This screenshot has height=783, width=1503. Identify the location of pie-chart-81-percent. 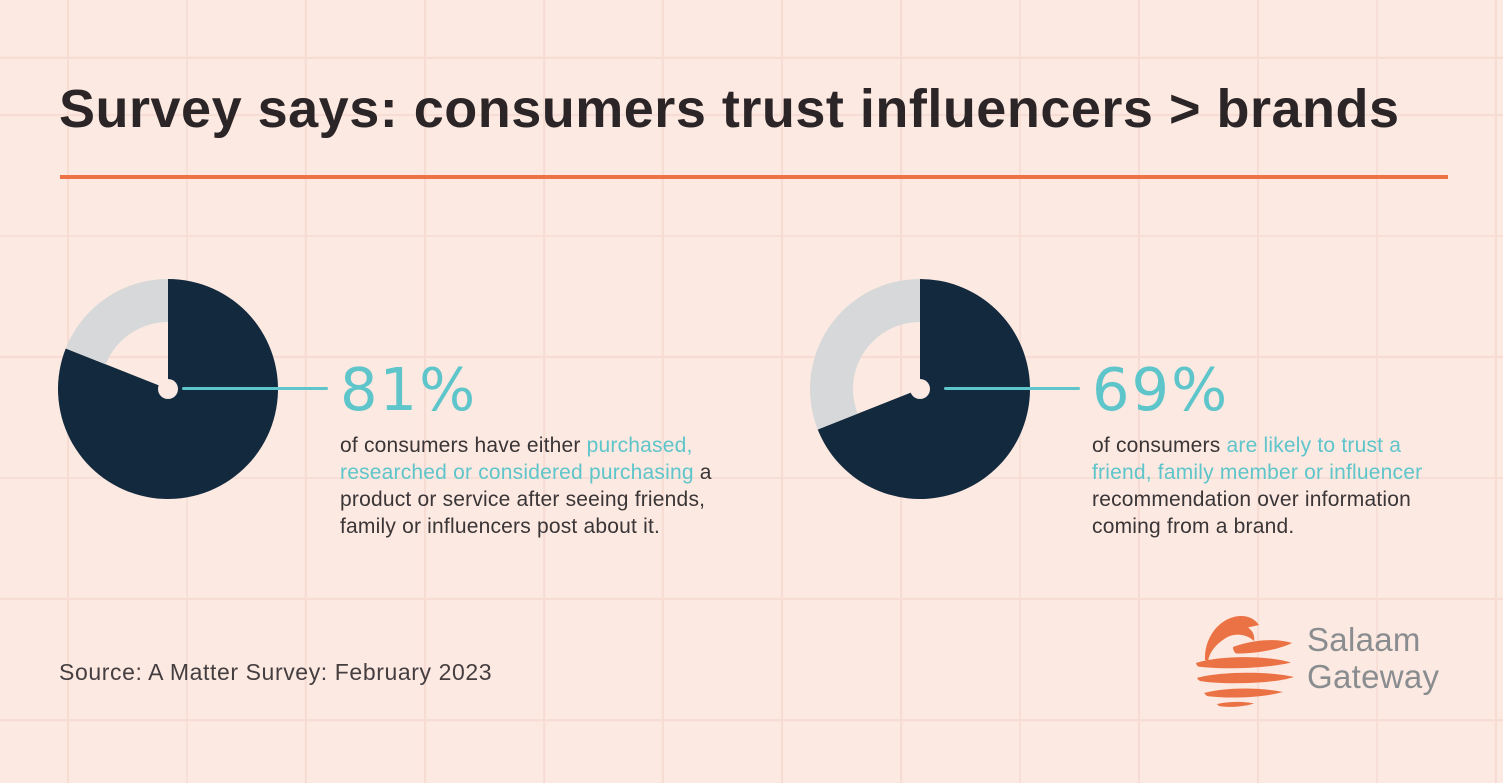
(168, 389).